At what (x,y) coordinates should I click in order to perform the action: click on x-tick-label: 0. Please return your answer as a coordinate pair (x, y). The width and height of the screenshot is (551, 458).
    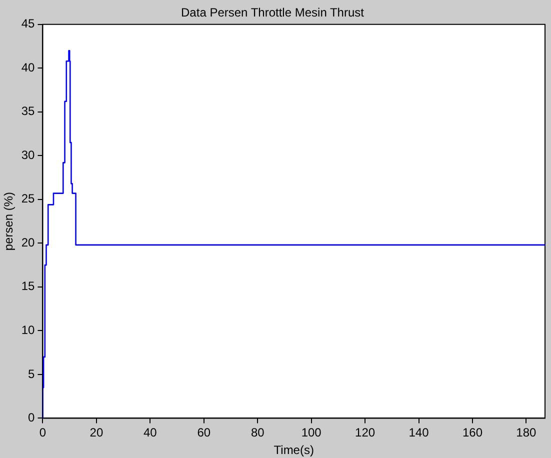
    Looking at the image, I should click on (42, 433).